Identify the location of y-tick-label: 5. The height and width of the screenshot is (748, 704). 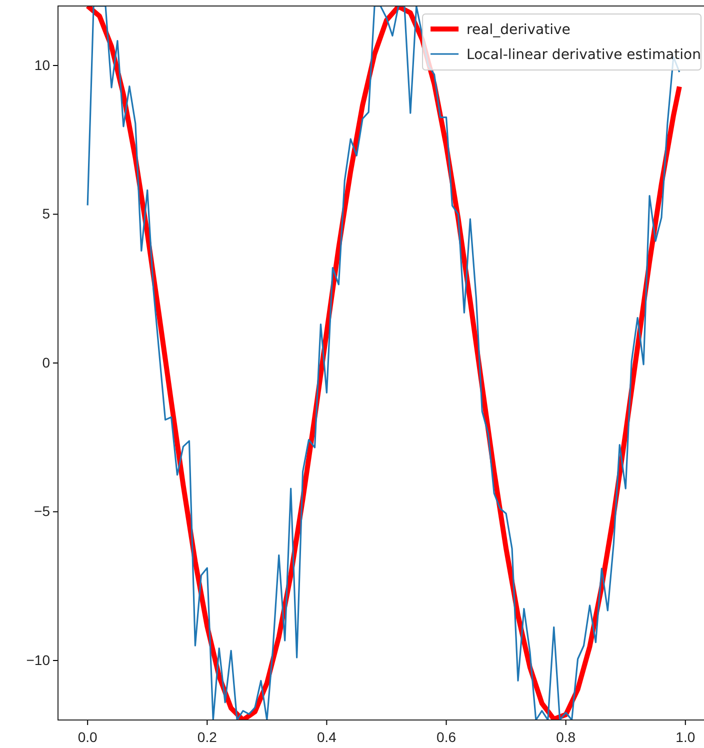
(46, 214).